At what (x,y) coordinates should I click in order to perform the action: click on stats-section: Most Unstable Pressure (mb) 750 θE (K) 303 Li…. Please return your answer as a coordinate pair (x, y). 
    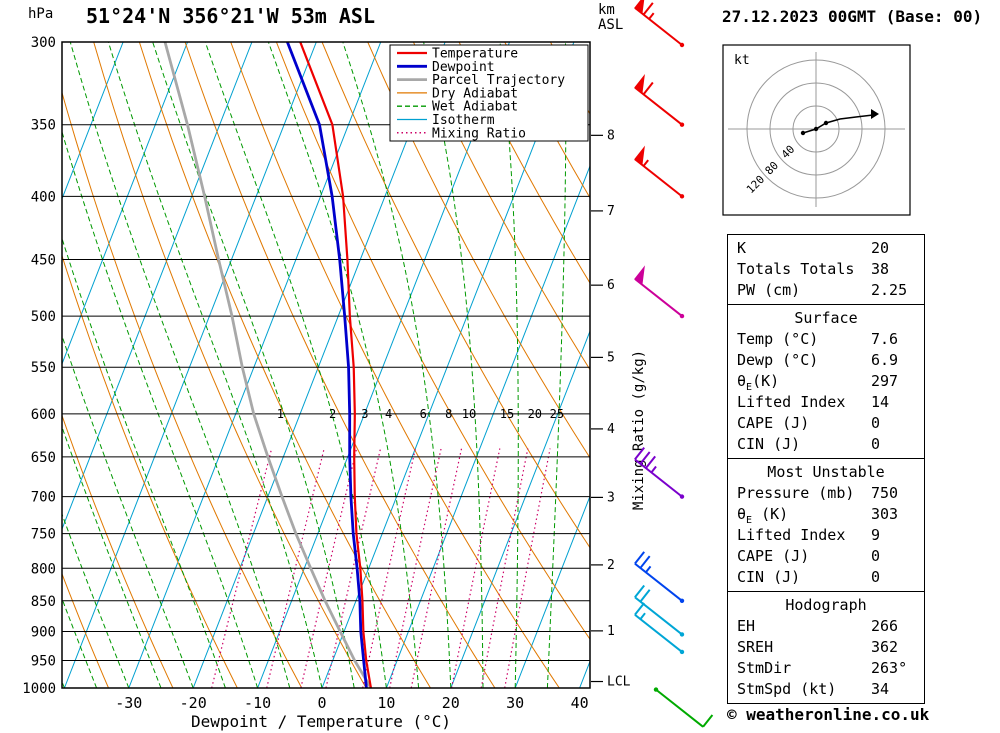
    Looking at the image, I should click on (826, 525).